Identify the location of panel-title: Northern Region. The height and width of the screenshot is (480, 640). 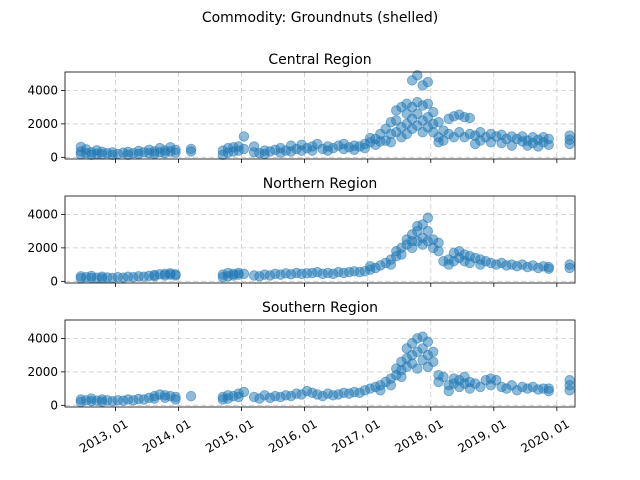
(320, 184).